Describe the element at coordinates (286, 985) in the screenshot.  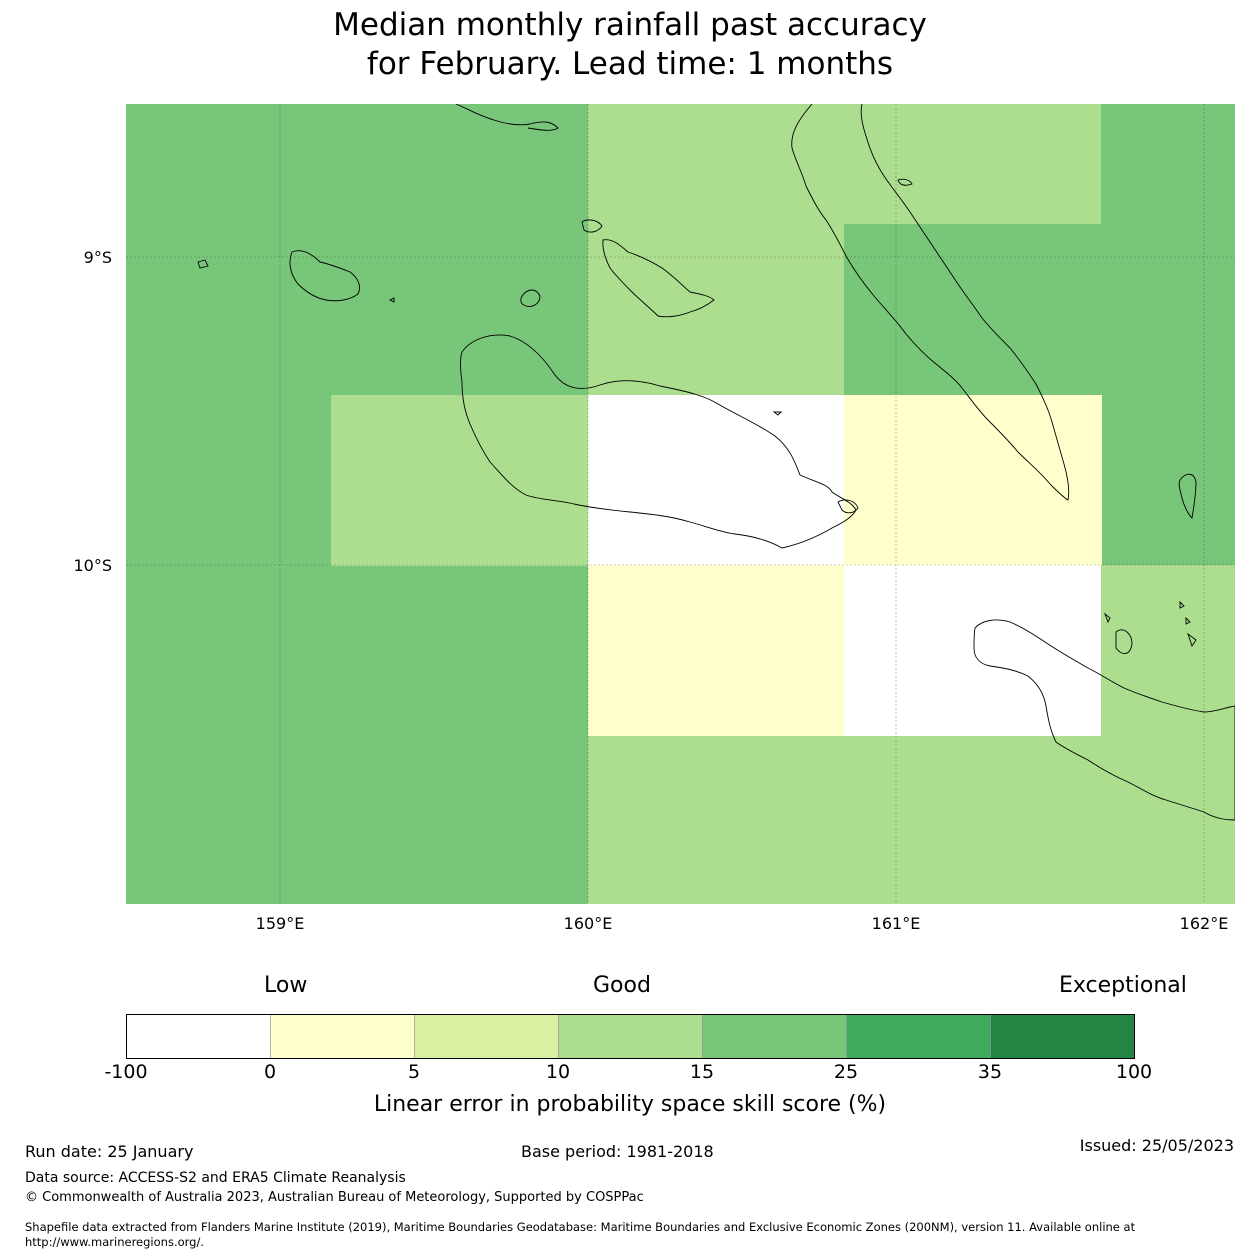
I see `legend-category-low: Low` at that location.